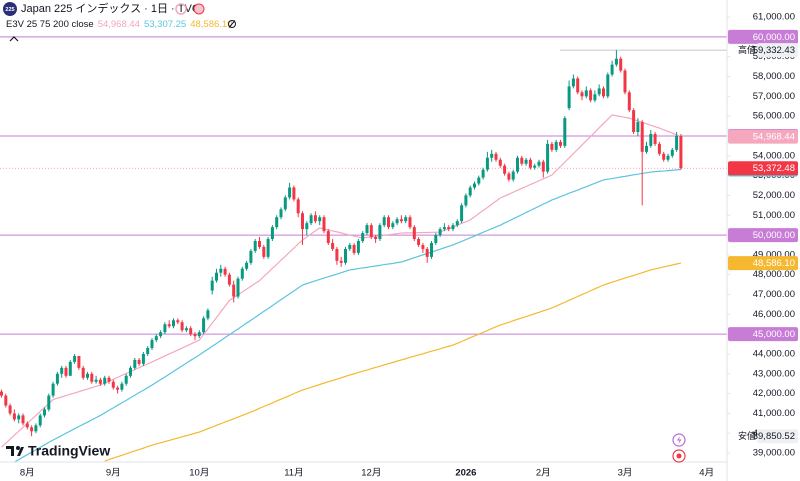  What do you see at coordinates (774, 17) in the screenshot?
I see `y-tick-label: 61,000.00` at bounding box center [774, 17].